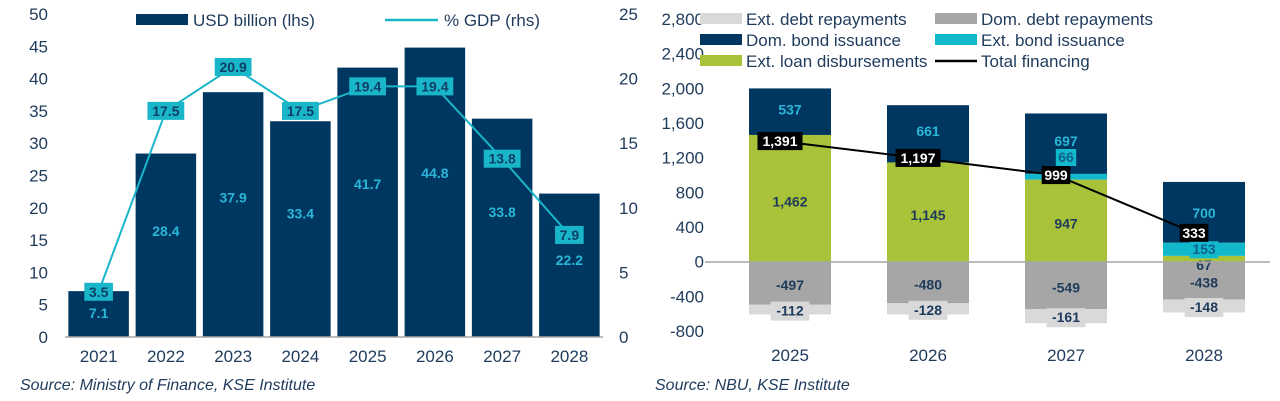 This screenshot has height=401, width=1280. I want to click on left-xtick-2025: 2025, so click(368, 356).